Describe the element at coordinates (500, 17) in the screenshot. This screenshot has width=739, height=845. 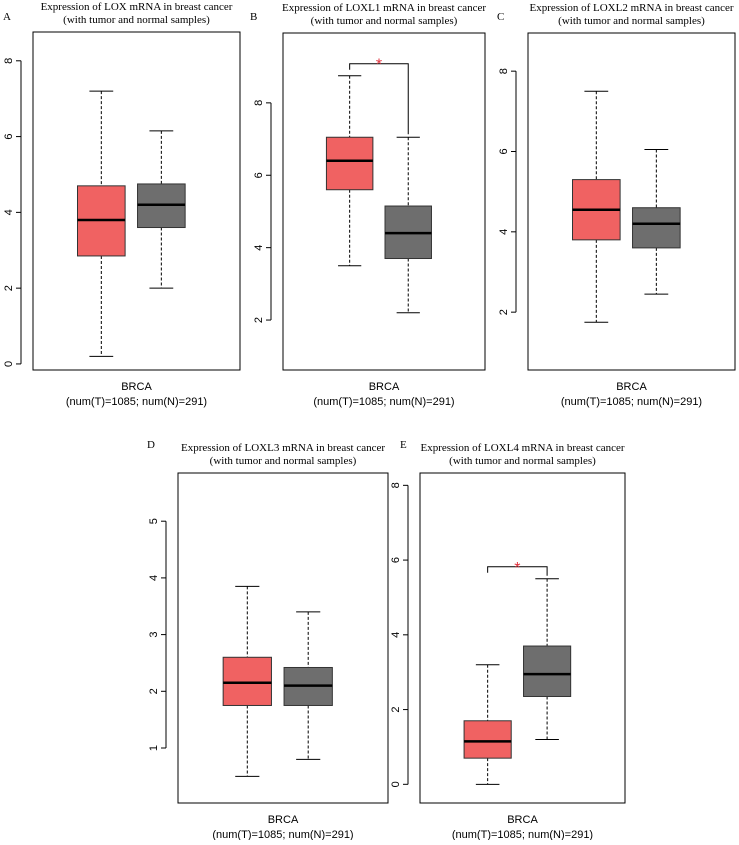
I see `panel-letter: C` at that location.